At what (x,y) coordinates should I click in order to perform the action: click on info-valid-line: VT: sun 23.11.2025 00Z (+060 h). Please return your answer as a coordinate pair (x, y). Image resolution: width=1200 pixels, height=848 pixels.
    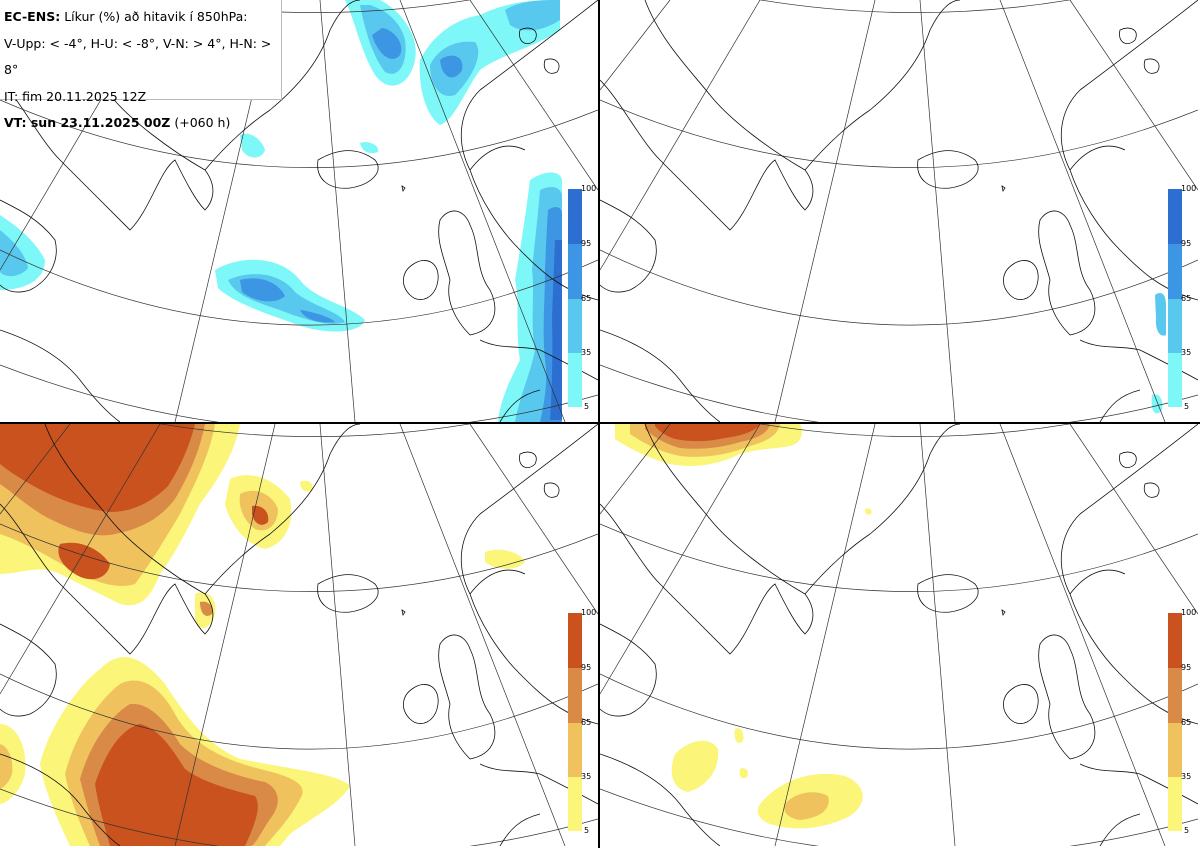
    Looking at the image, I should click on (140, 123).